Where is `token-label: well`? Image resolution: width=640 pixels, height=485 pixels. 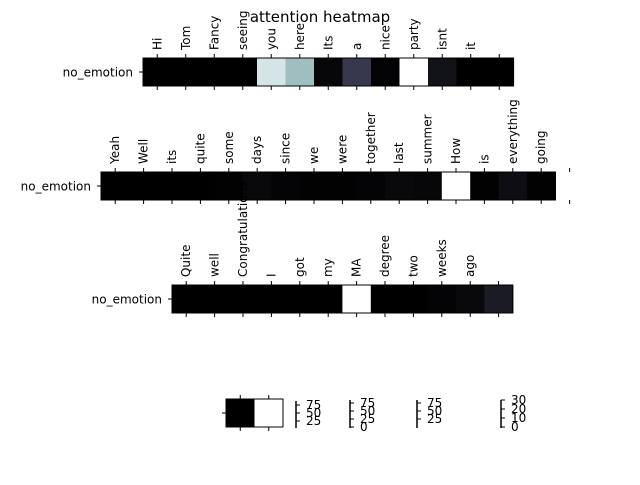 token-label: well is located at coordinates (215, 265).